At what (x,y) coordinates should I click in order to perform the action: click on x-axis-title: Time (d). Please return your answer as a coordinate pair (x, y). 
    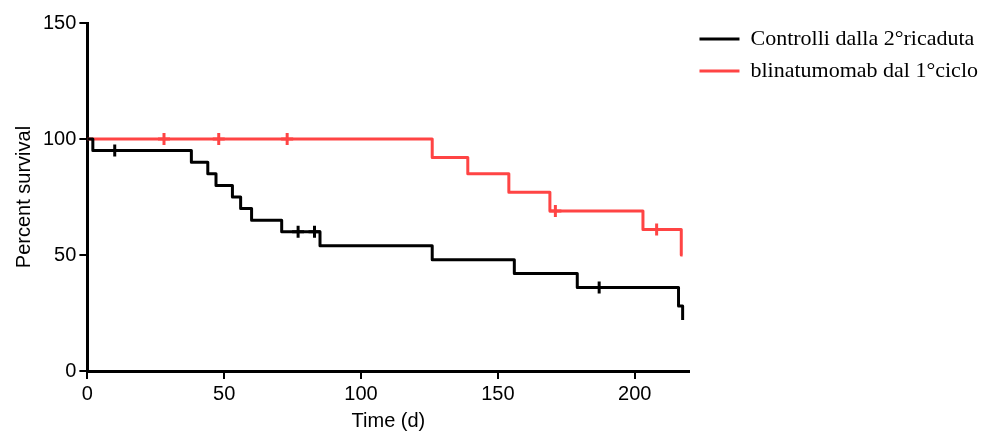
    Looking at the image, I should click on (388, 419).